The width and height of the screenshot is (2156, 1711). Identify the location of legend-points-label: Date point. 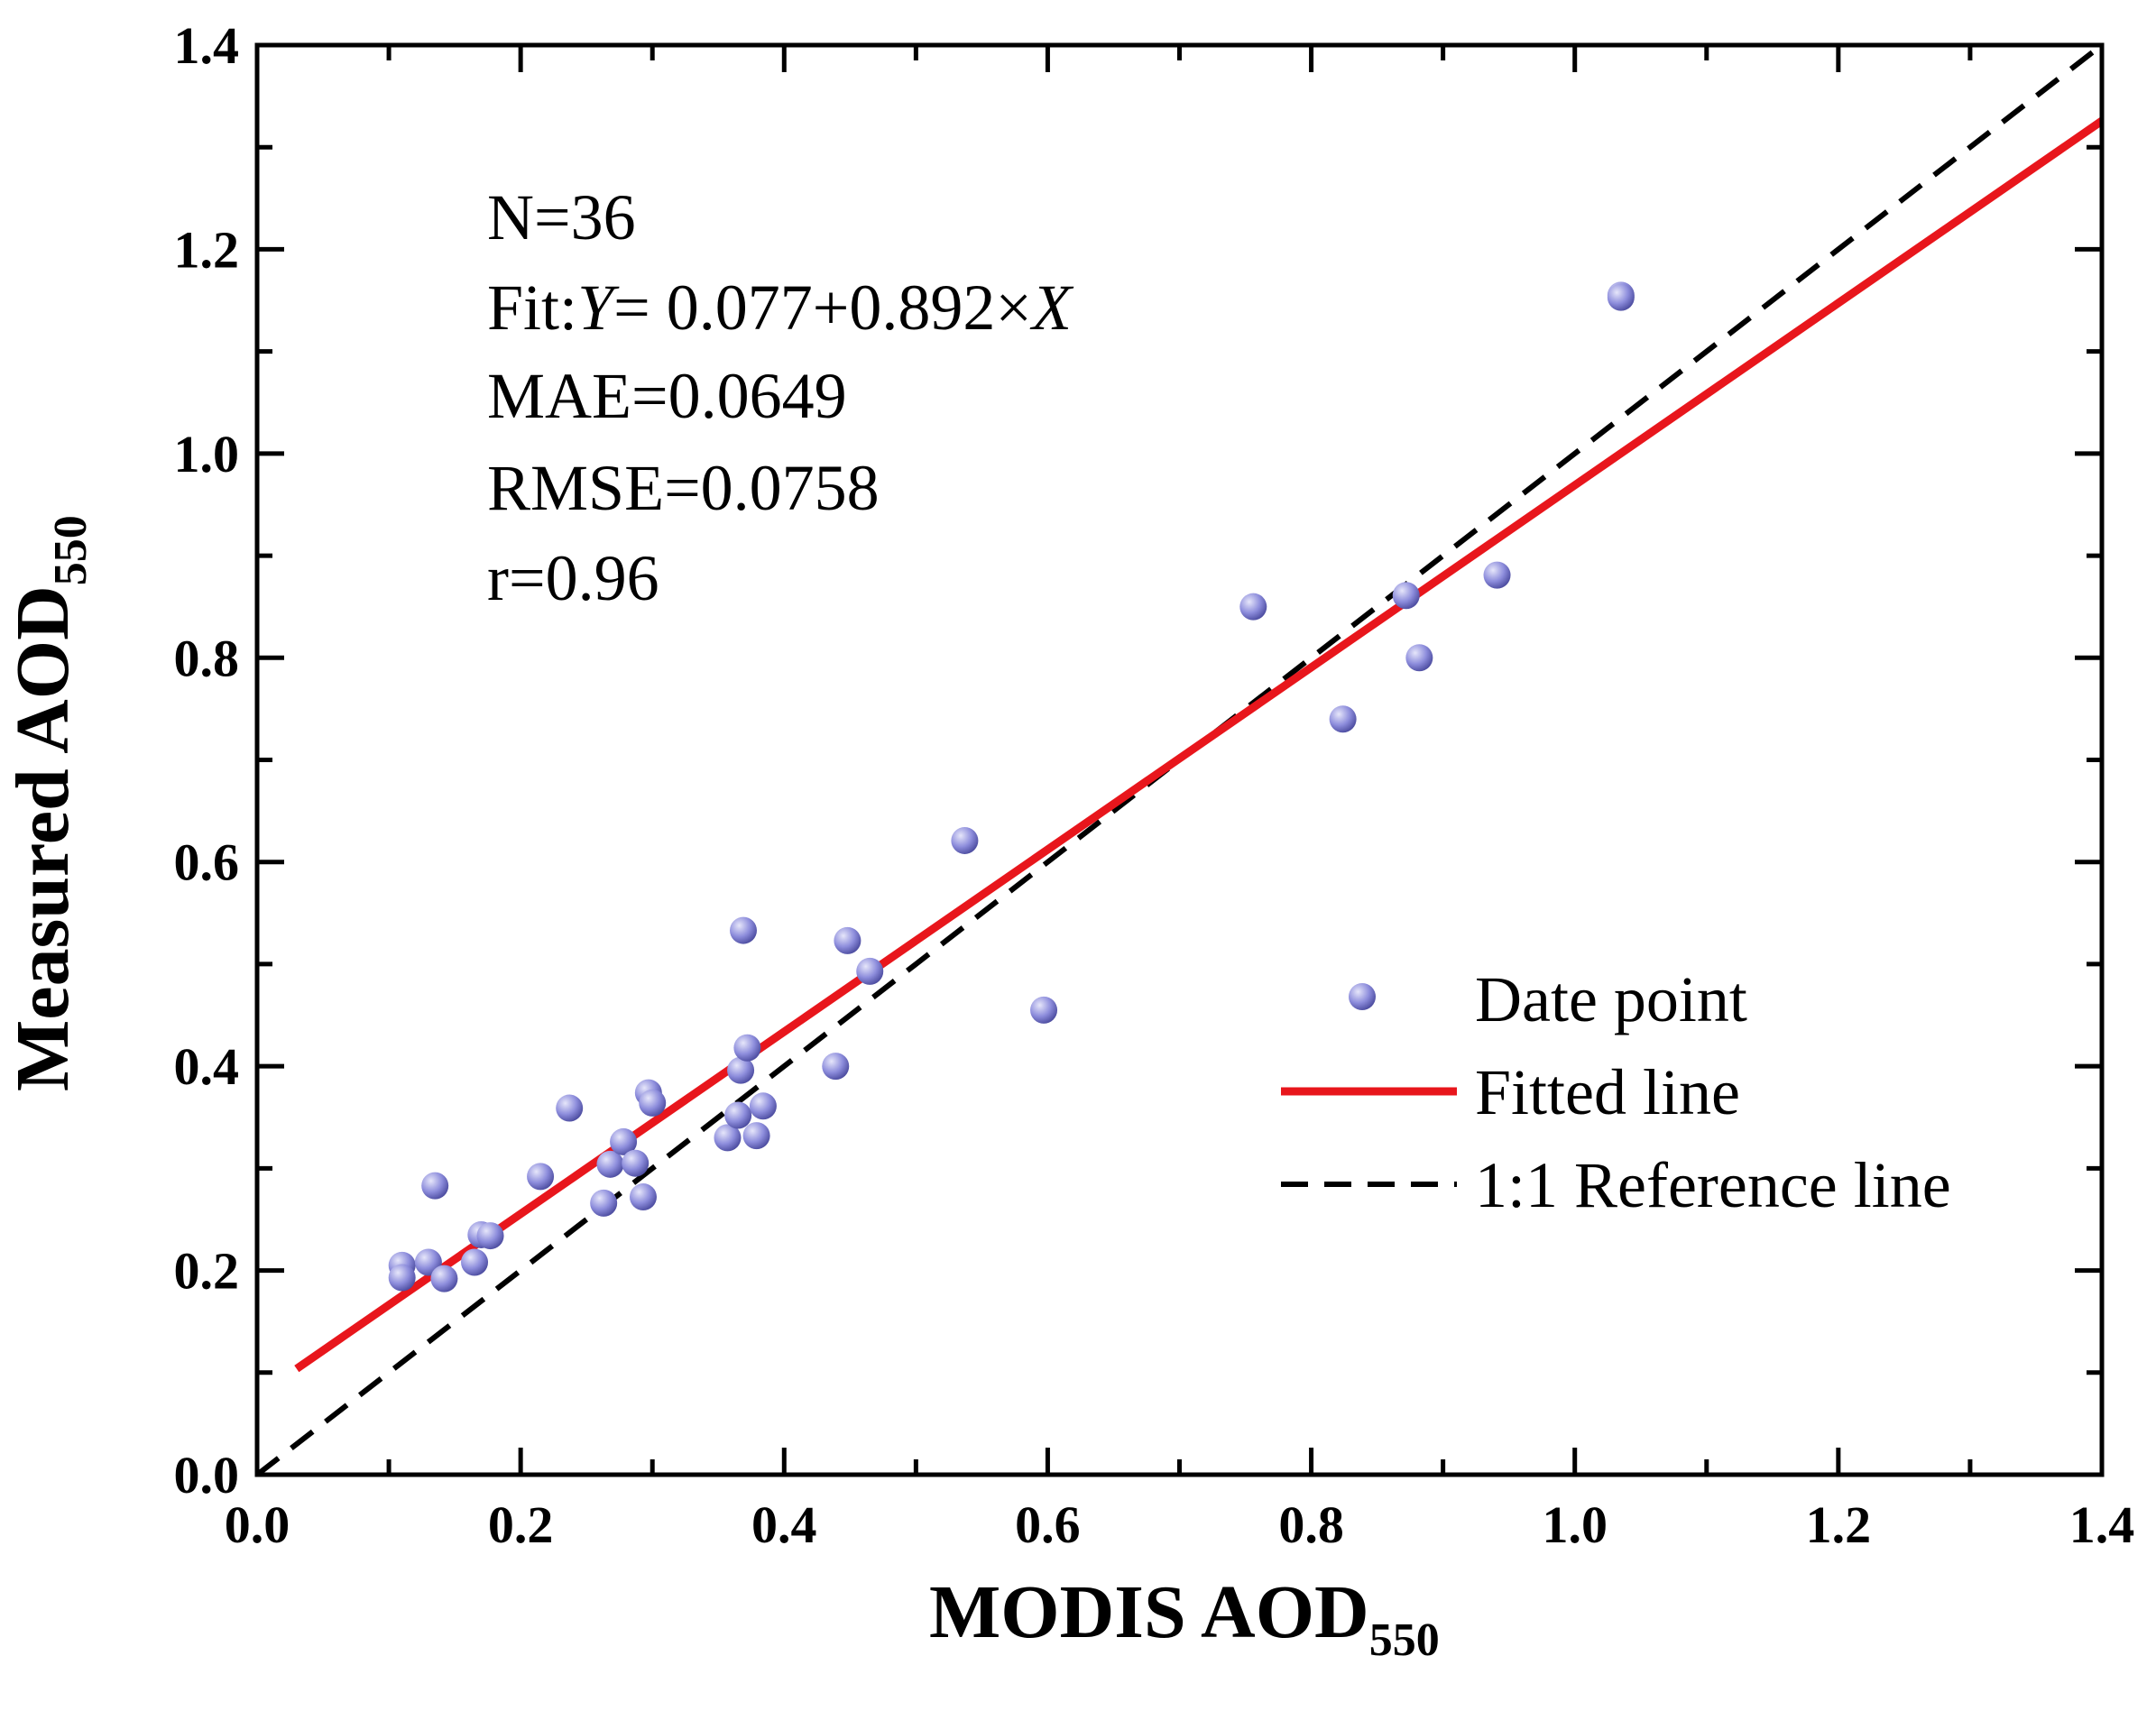
(1611, 999).